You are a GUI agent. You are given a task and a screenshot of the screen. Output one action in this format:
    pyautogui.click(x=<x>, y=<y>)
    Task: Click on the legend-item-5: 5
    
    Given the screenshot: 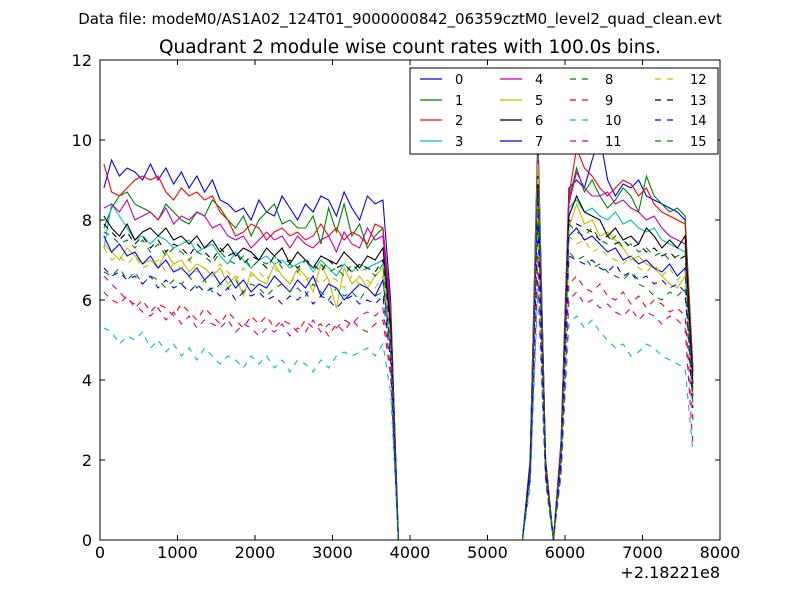 What is the action you would take?
    pyautogui.click(x=521, y=101)
    